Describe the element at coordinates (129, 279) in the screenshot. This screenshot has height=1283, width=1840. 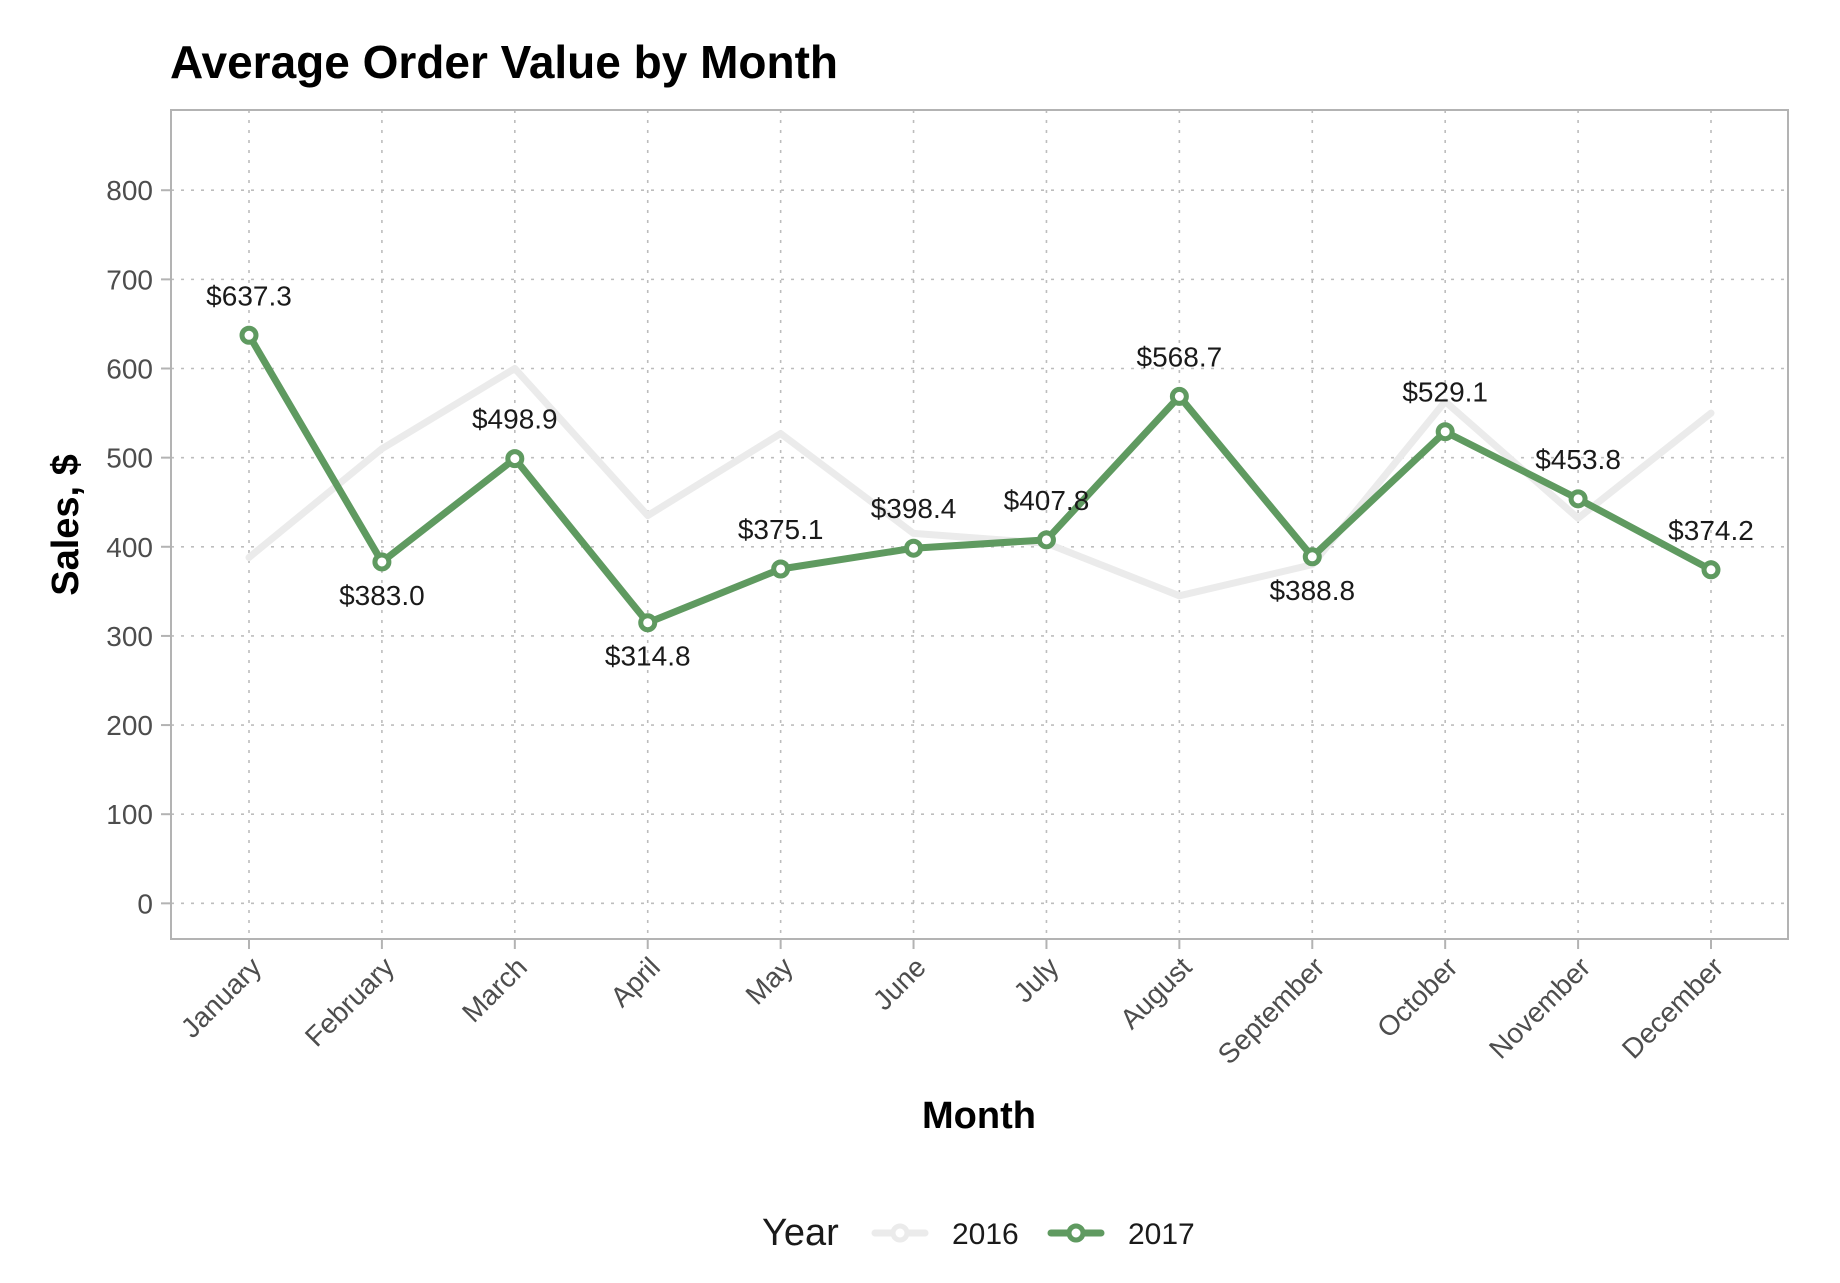
I see `y-tick-label: 700` at that location.